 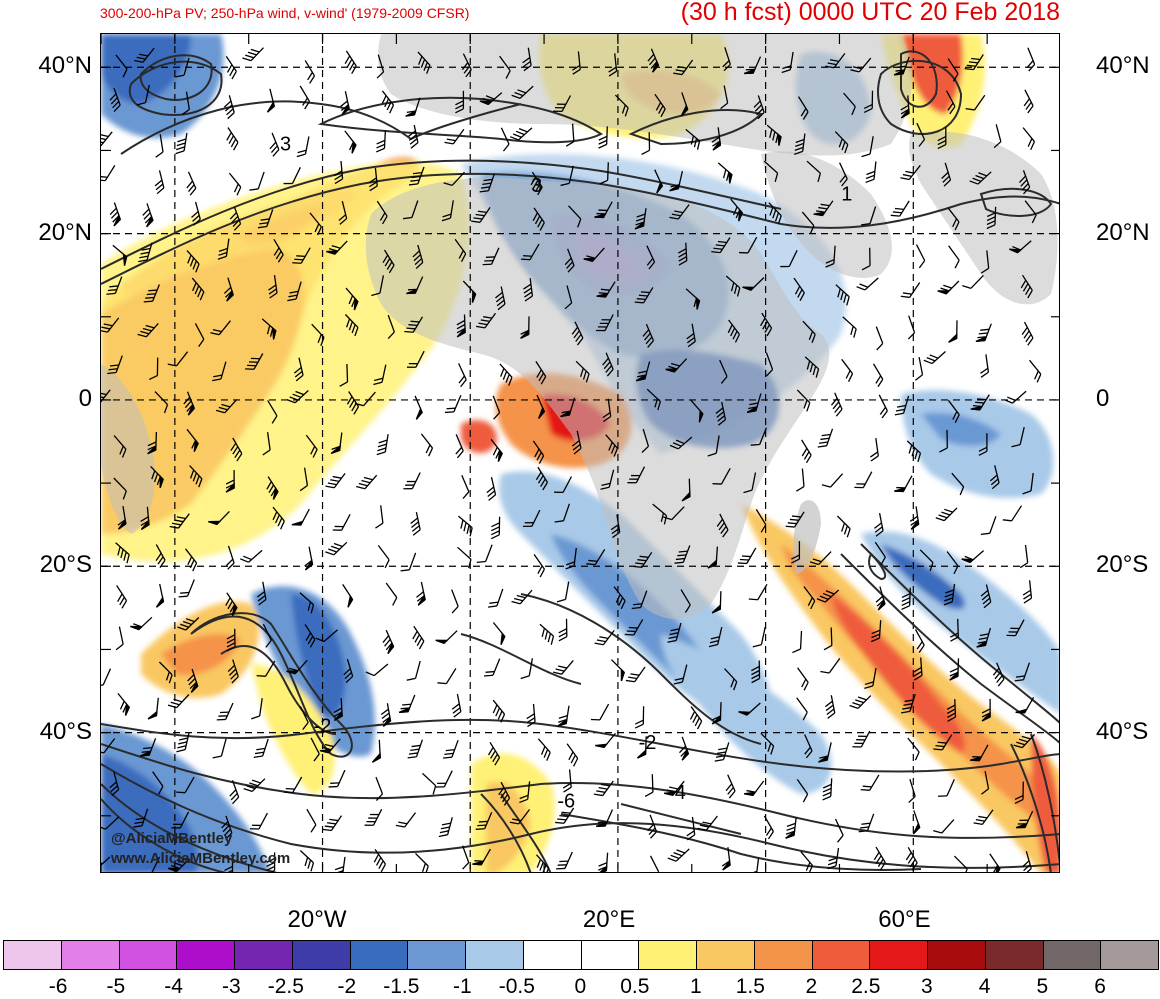 What do you see at coordinates (323, 727) in the screenshot?
I see `contour-label: -2` at bounding box center [323, 727].